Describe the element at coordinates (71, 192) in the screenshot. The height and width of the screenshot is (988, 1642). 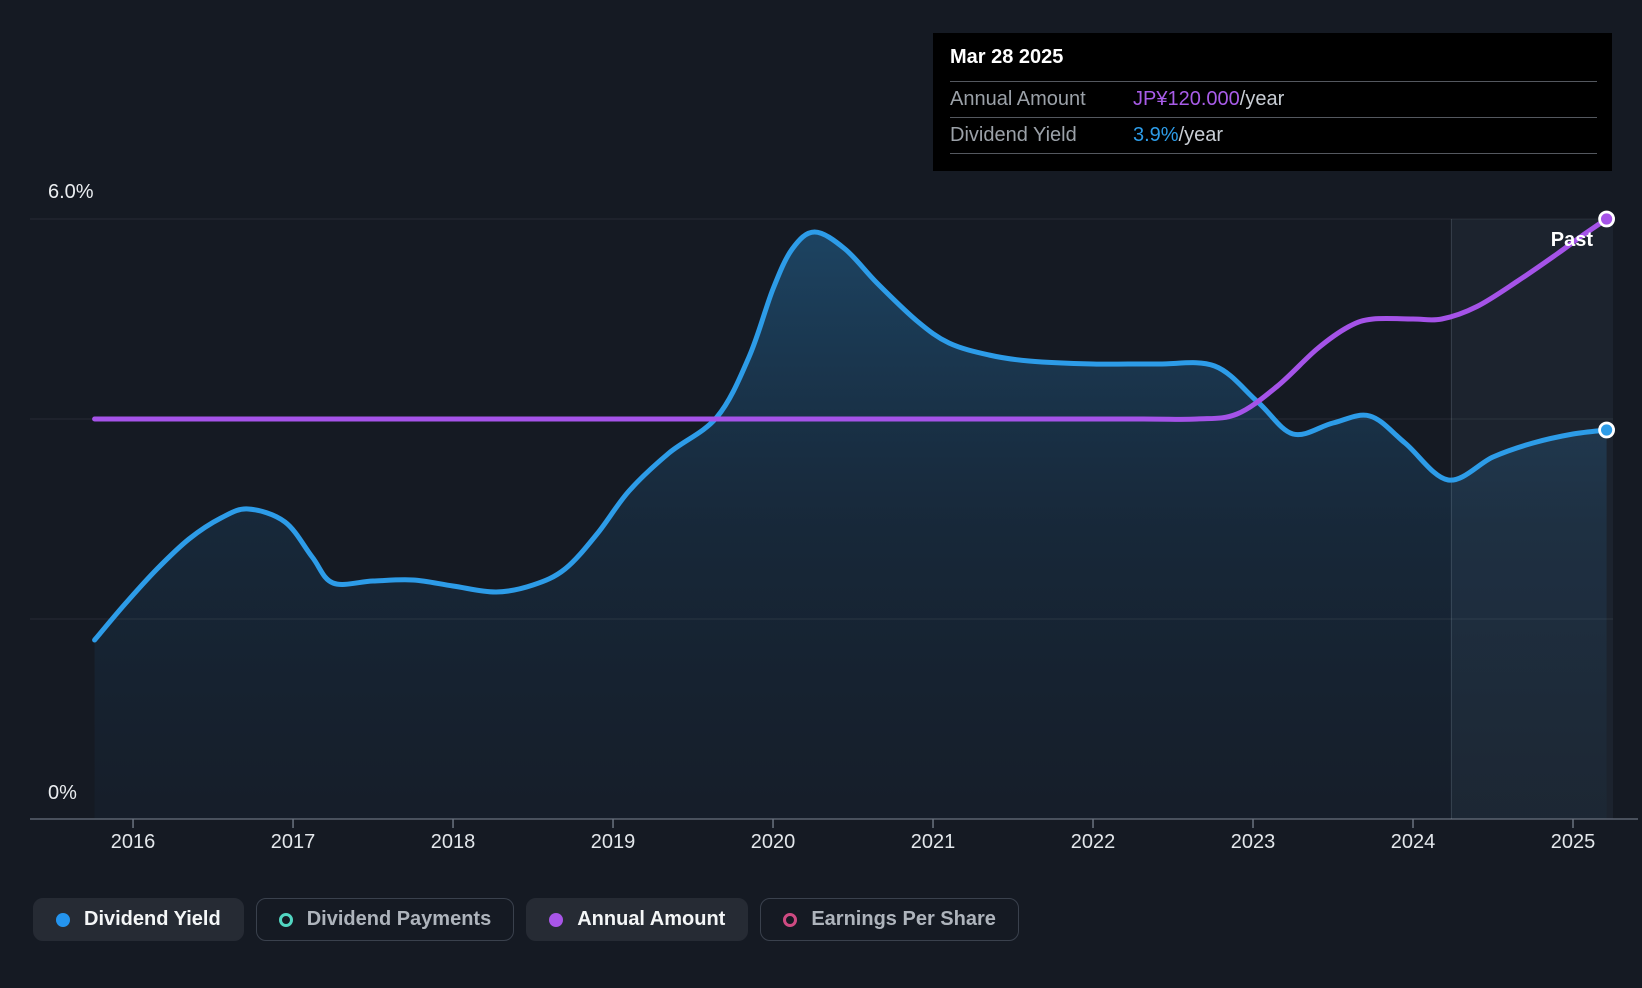
I see `y-axis-label-top: 6.0%` at that location.